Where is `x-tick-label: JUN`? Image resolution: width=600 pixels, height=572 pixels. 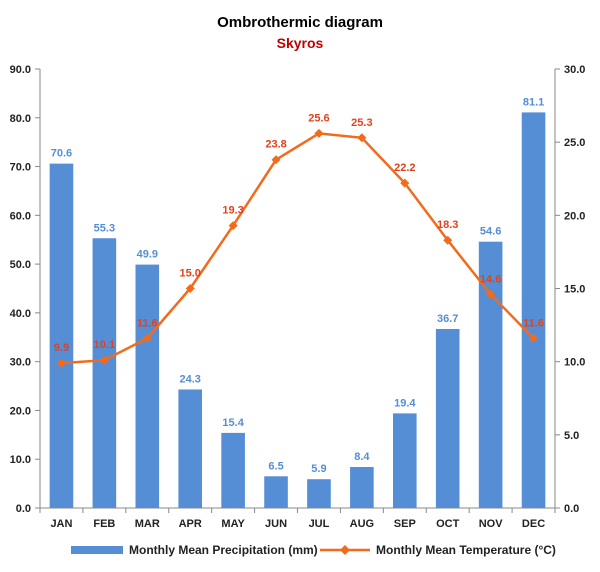 x-tick-label: JUN is located at coordinates (276, 524).